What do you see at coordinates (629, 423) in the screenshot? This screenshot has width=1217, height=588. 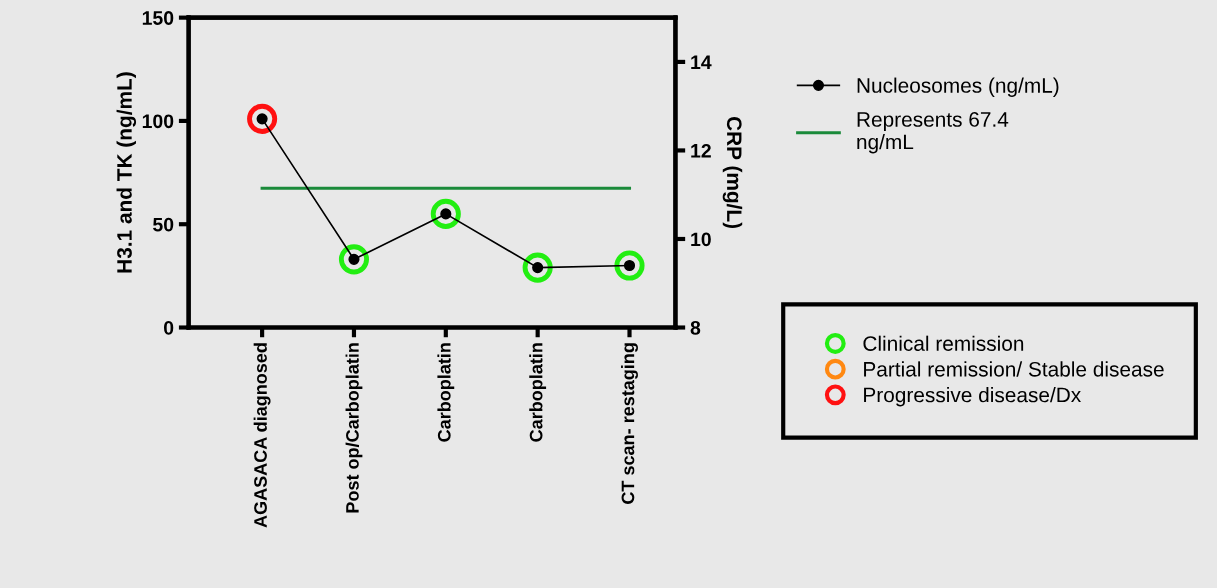 I see `x-tick-label: CT scan- restaging` at bounding box center [629, 423].